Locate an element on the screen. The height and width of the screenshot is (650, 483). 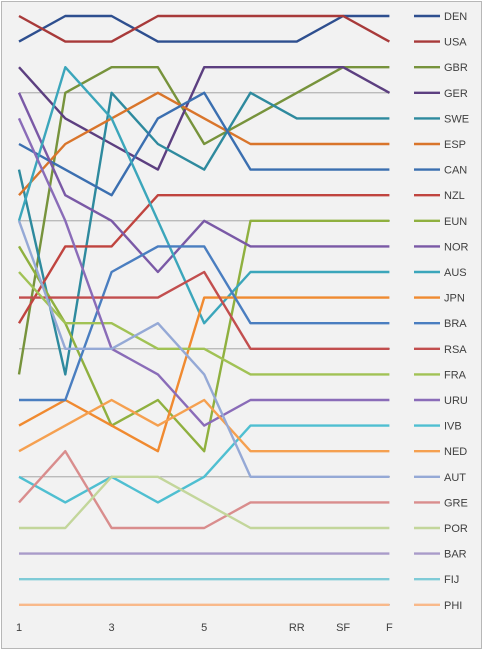
legend-label-nor: NOR is located at coordinates (456, 247).